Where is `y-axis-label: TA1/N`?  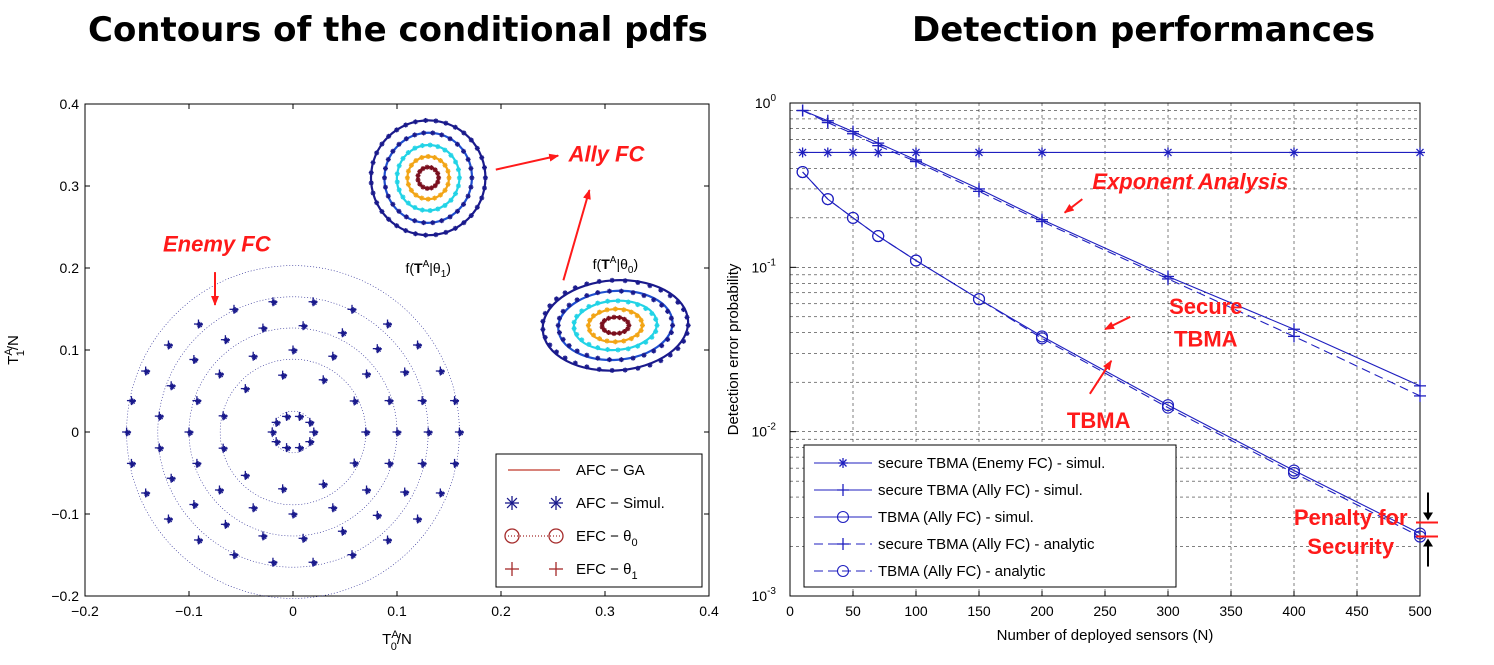
y-axis-label: TA1/N is located at coordinates (15, 350).